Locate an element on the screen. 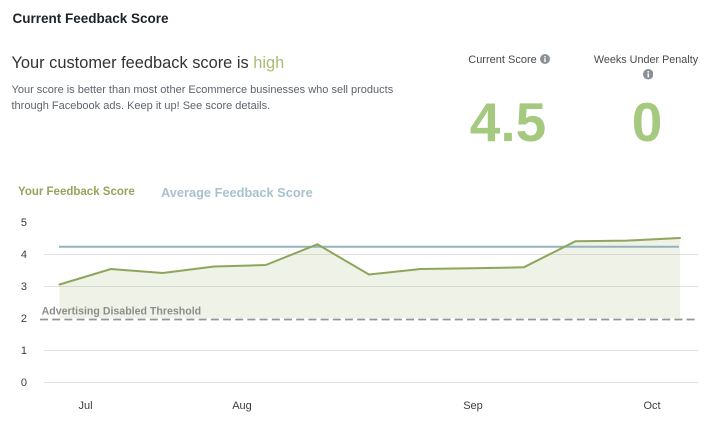 The width and height of the screenshot is (720, 444). svg-text: 0 is located at coordinates (24, 383).